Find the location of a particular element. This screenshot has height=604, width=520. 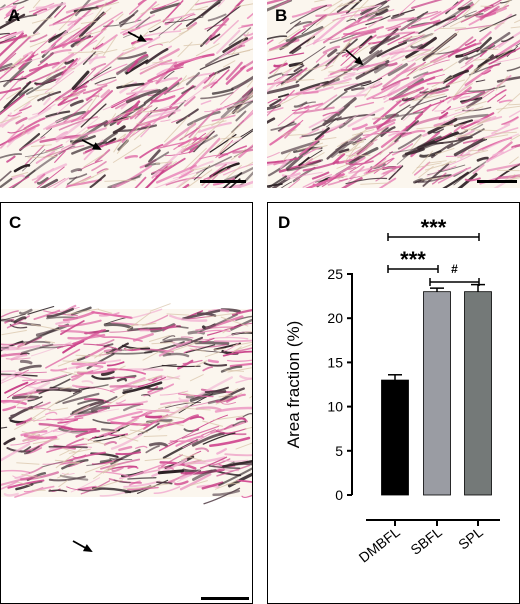

y-tick-label: 20 is located at coordinates (335, 318).